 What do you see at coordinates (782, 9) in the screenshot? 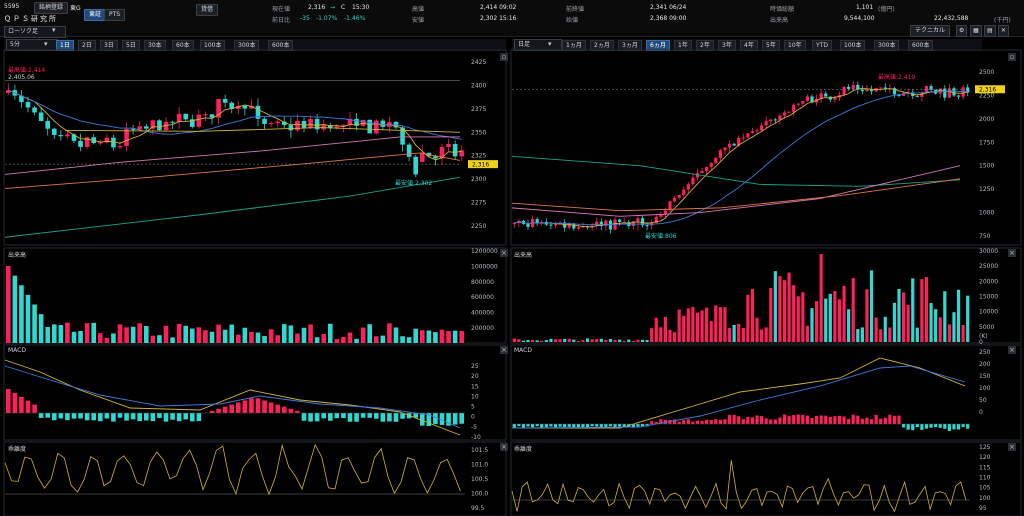
I see `market-cap-label: 時価総額` at bounding box center [782, 9].